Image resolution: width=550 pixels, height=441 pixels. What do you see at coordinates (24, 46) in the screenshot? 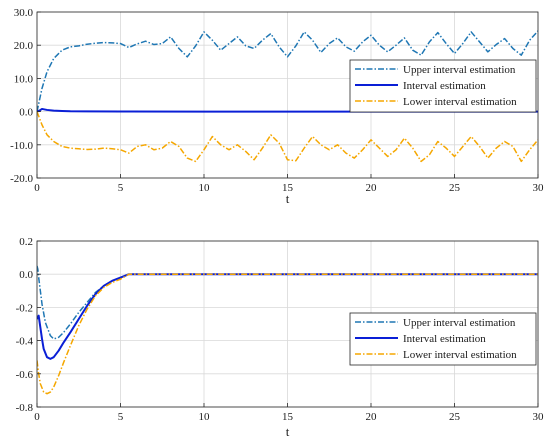
I see `y-tick-label: 20.0` at bounding box center [24, 46].